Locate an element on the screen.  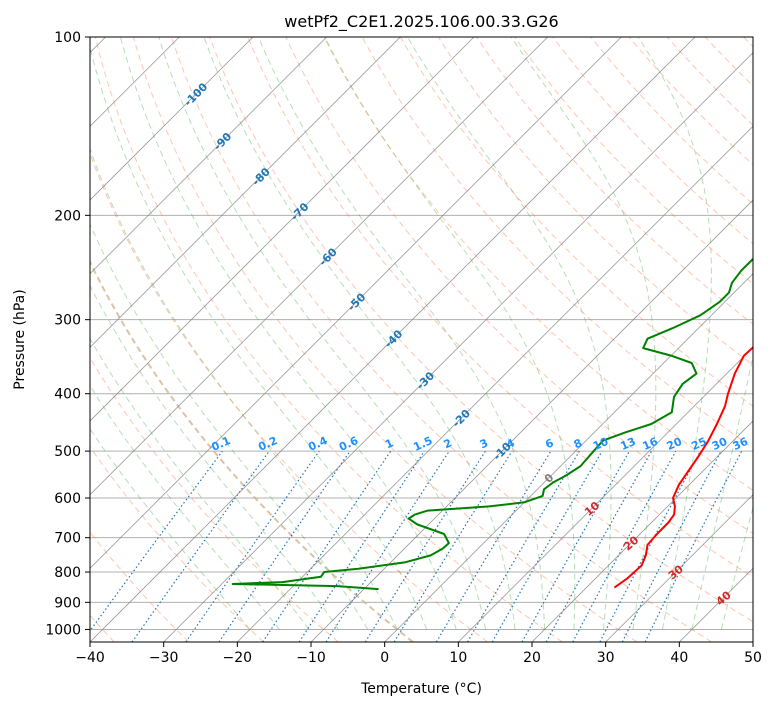
x-tick-label: −30 is located at coordinates (164, 658).